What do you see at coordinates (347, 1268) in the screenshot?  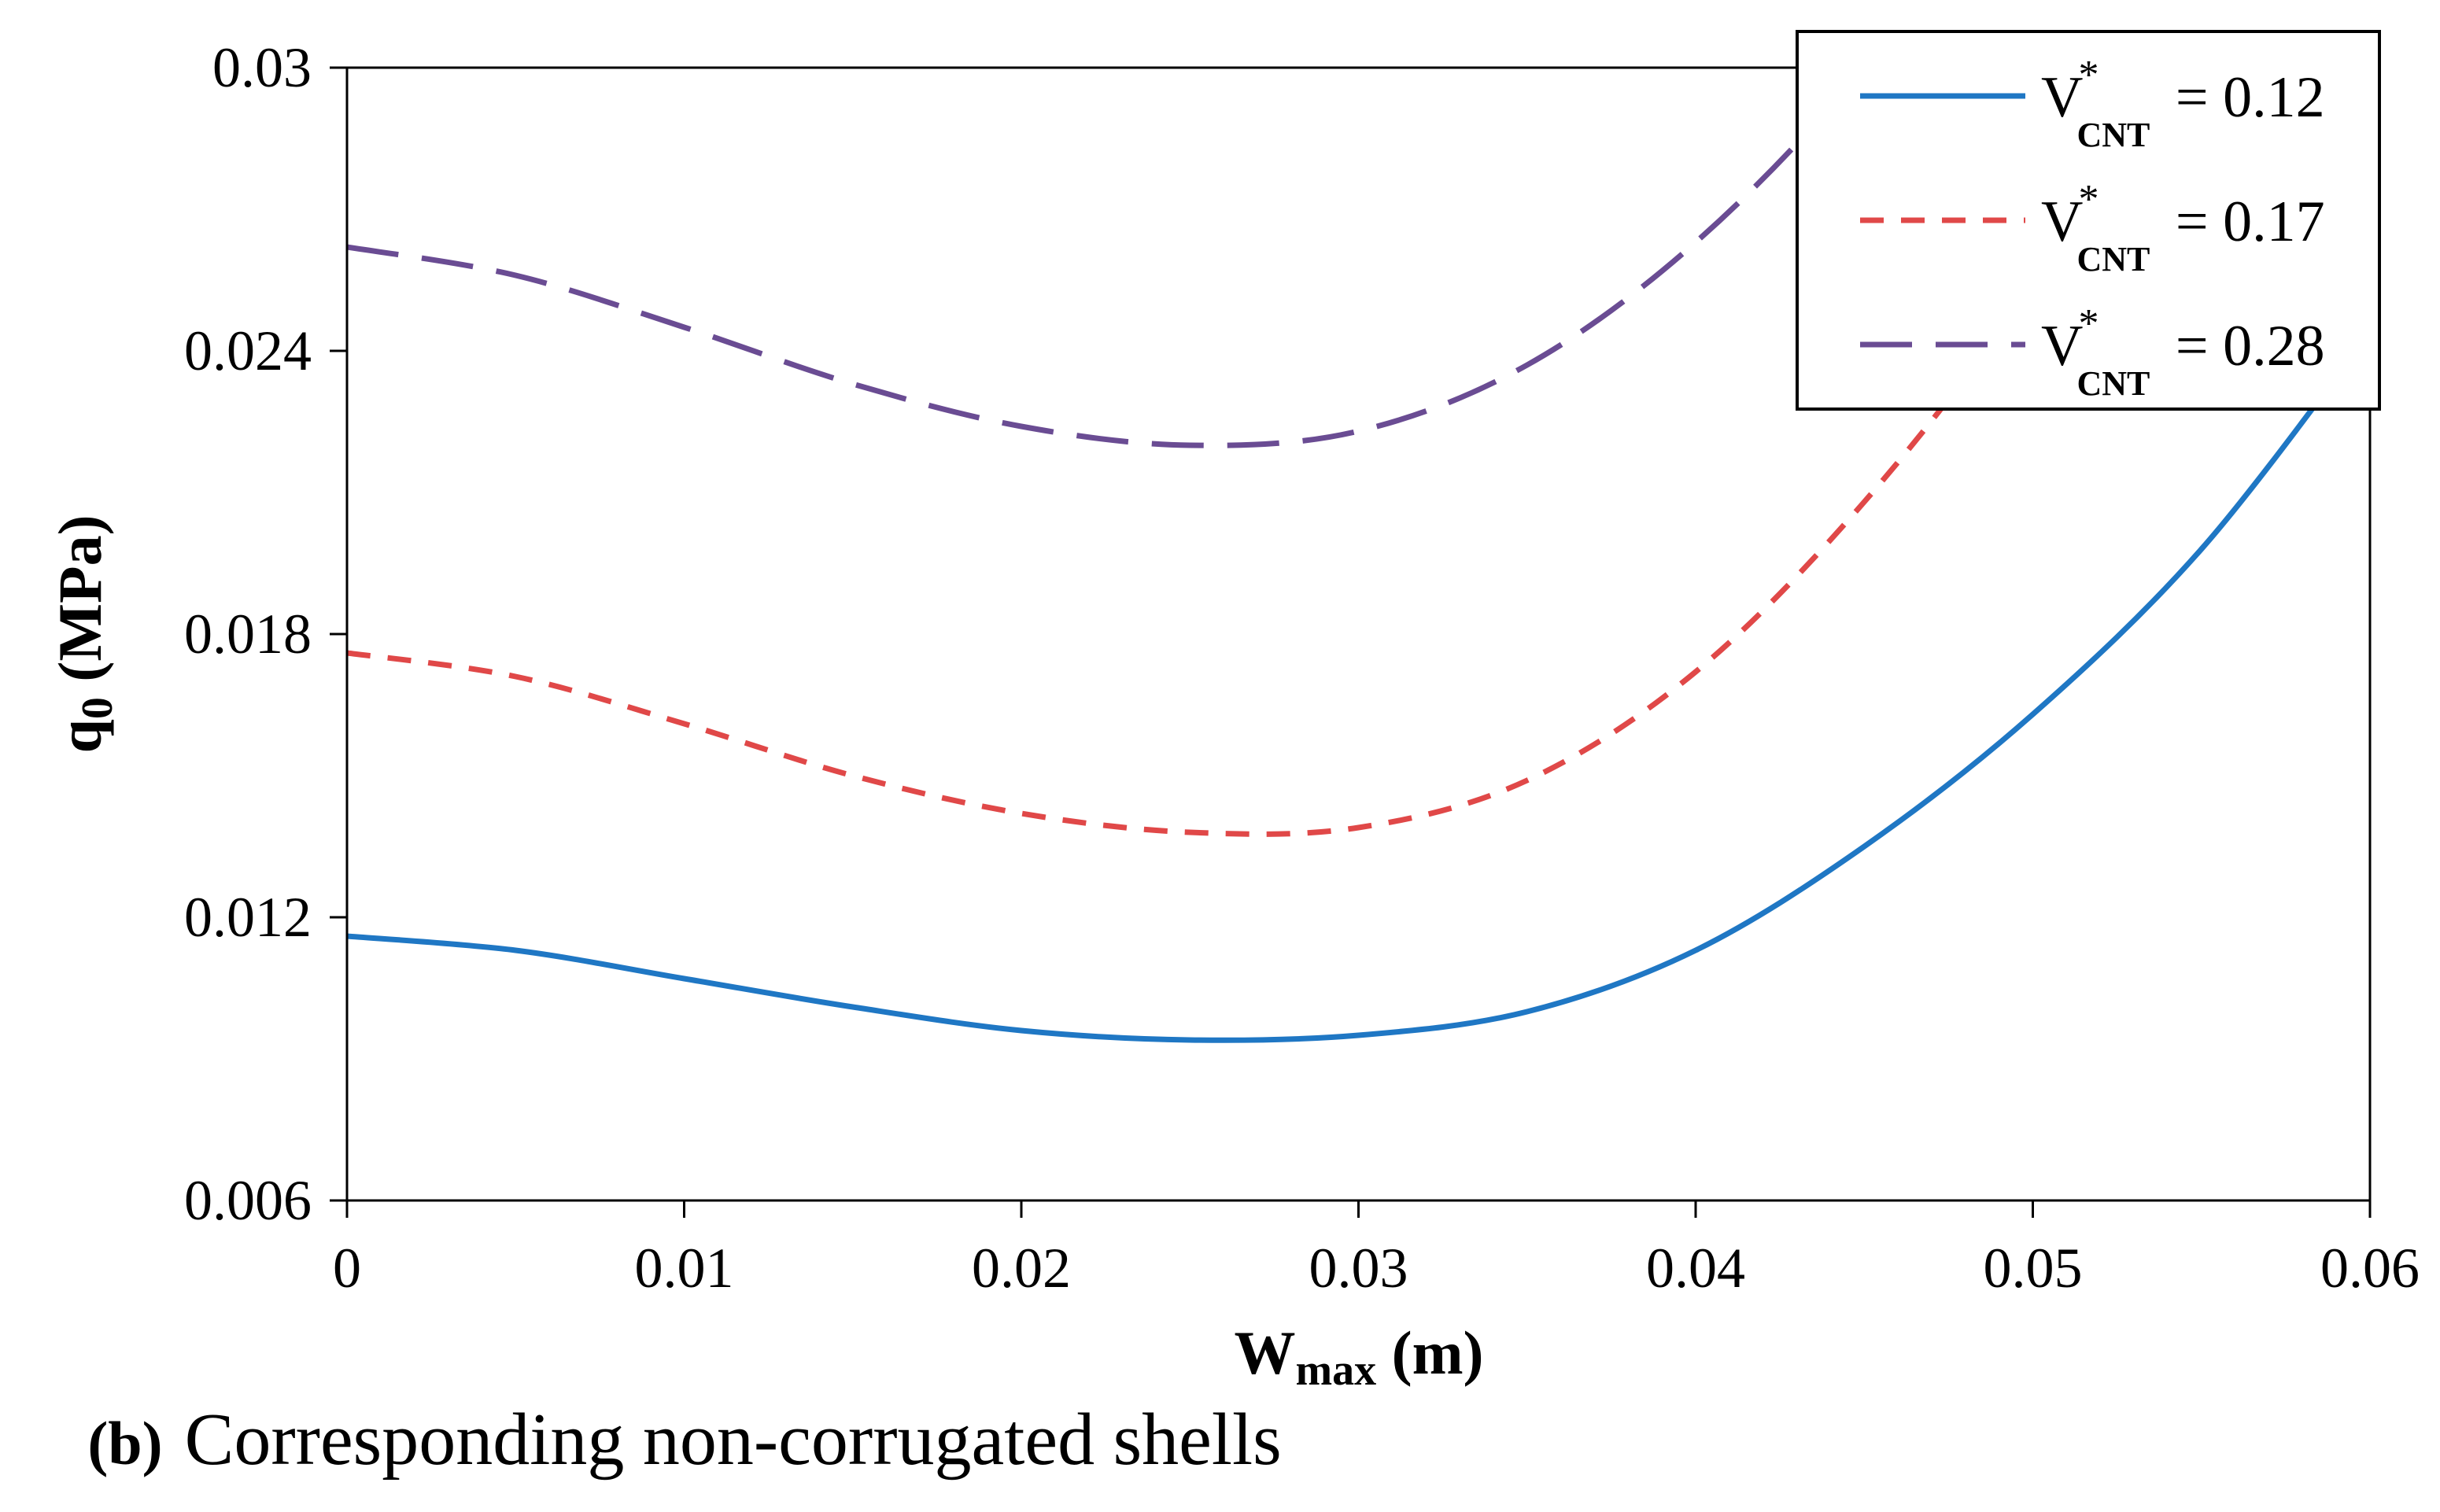 I see `x-tick-label: 0` at bounding box center [347, 1268].